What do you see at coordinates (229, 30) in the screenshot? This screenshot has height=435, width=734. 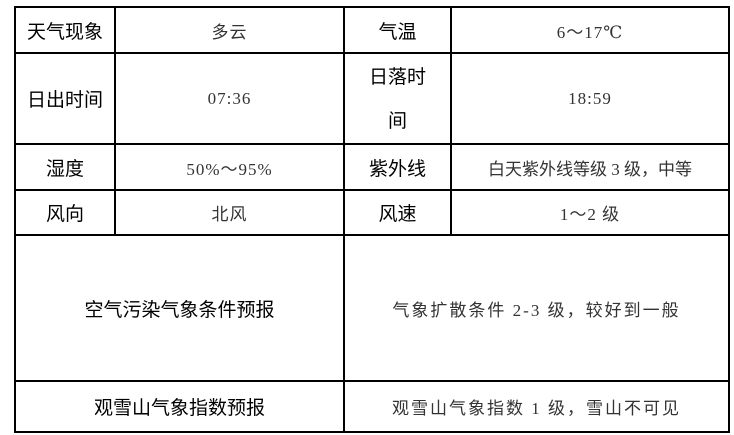 I see `value-cell: 多云` at bounding box center [229, 30].